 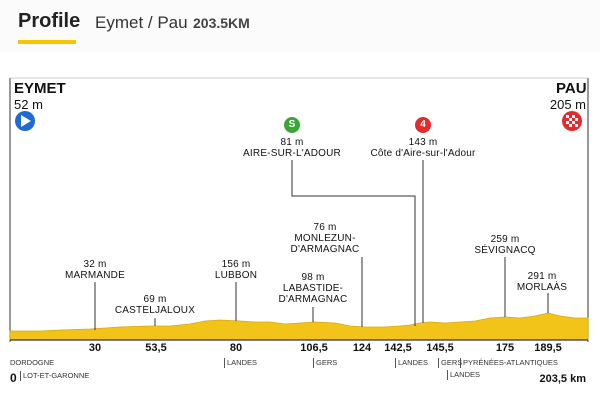 I want to click on waypoint-labastide: 98 m LABASTIDE- D'ARMAGNAC, so click(x=313, y=288).